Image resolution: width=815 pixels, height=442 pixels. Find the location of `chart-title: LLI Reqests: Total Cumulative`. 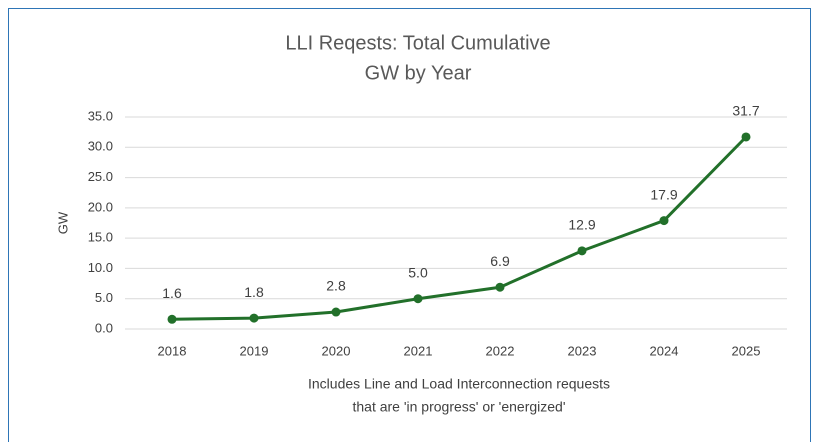

chart-title: LLI Reqests: Total Cumulative is located at coordinates (417, 43).